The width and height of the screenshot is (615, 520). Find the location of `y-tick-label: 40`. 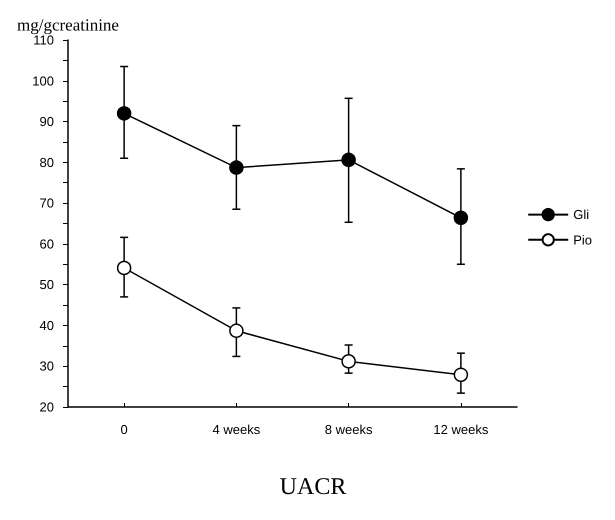

y-tick-label: 40 is located at coordinates (47, 325).